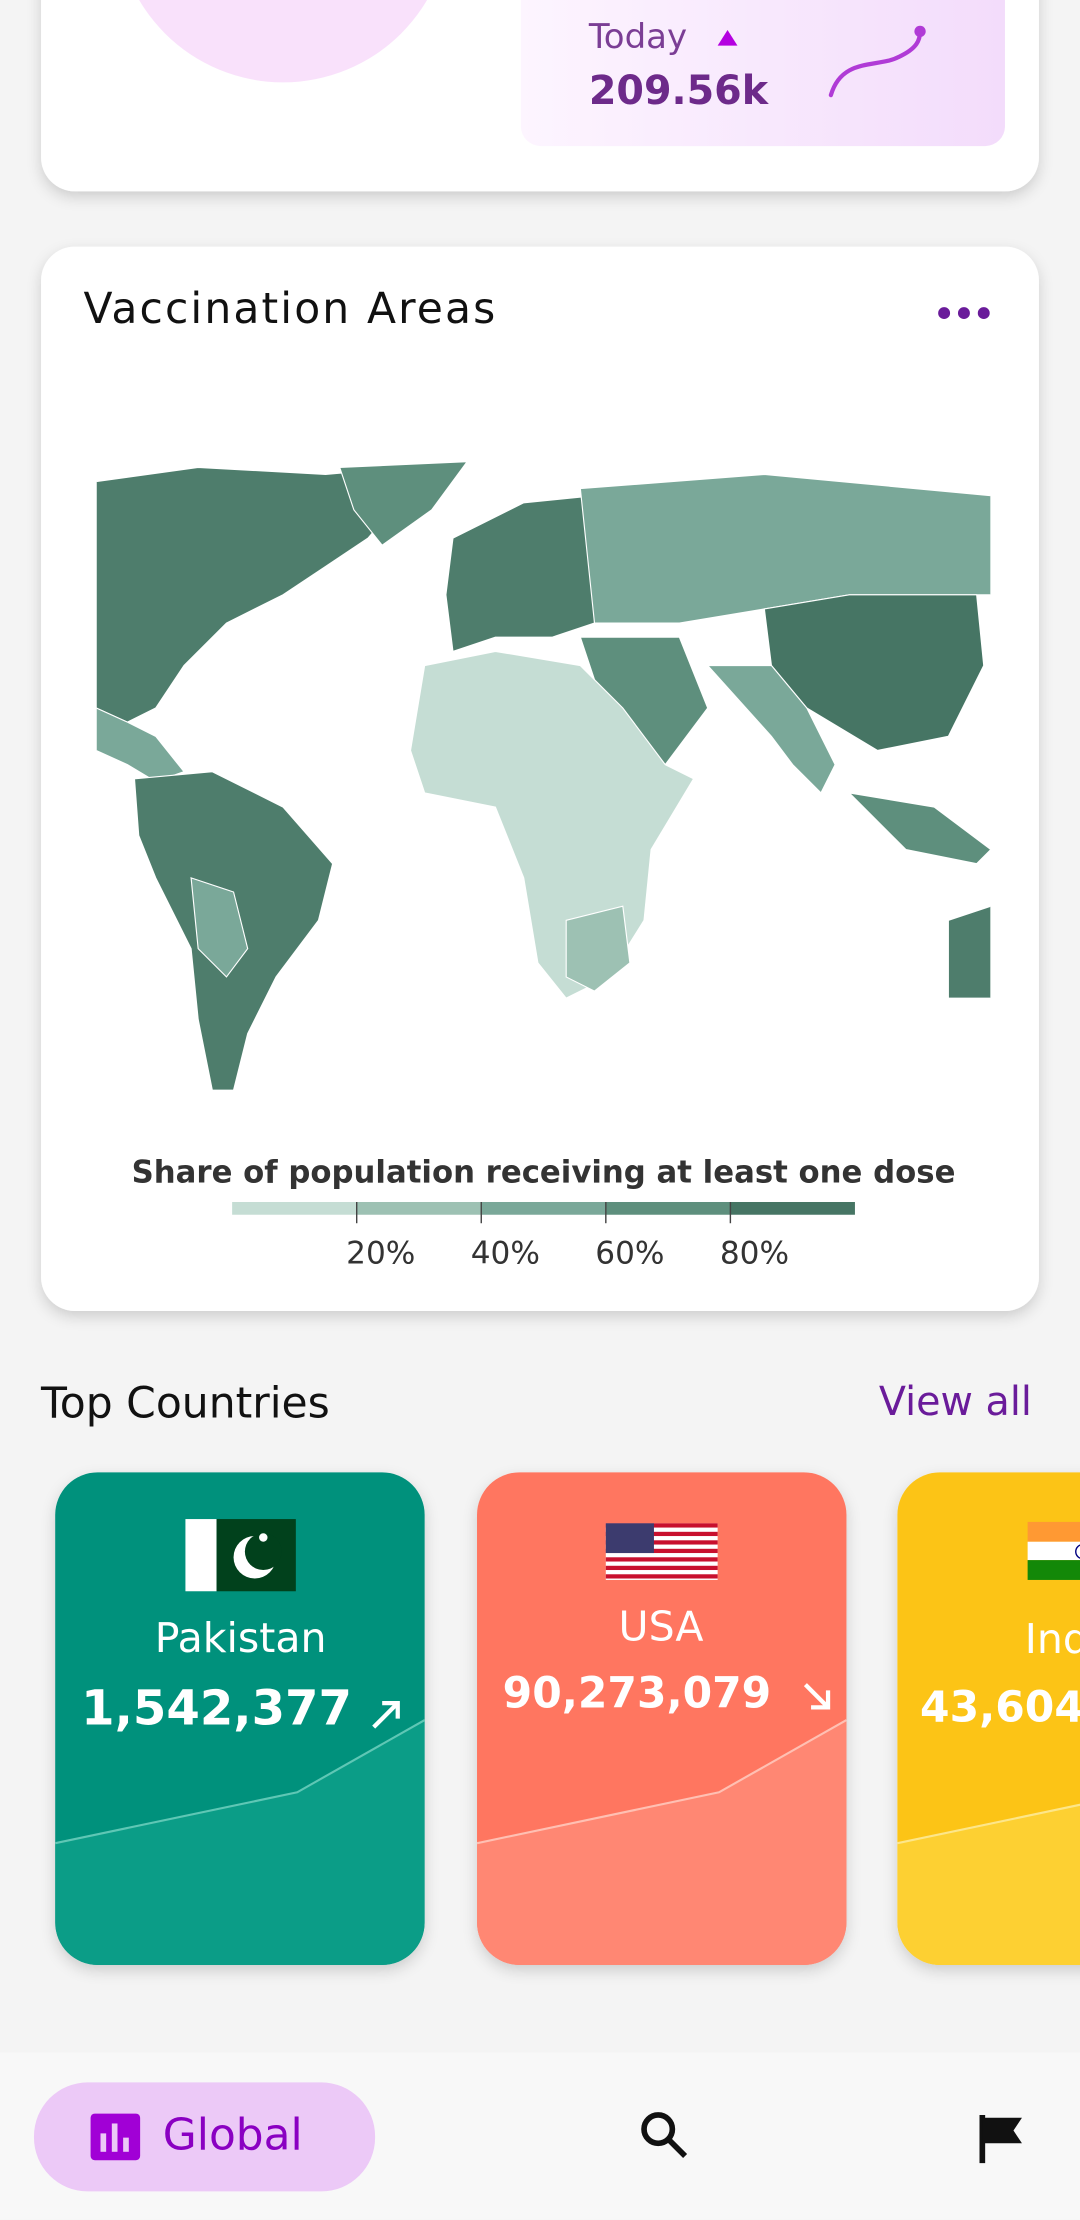 This screenshot has height=2220, width=1080. I want to click on sparkline-dot, so click(920, 31).